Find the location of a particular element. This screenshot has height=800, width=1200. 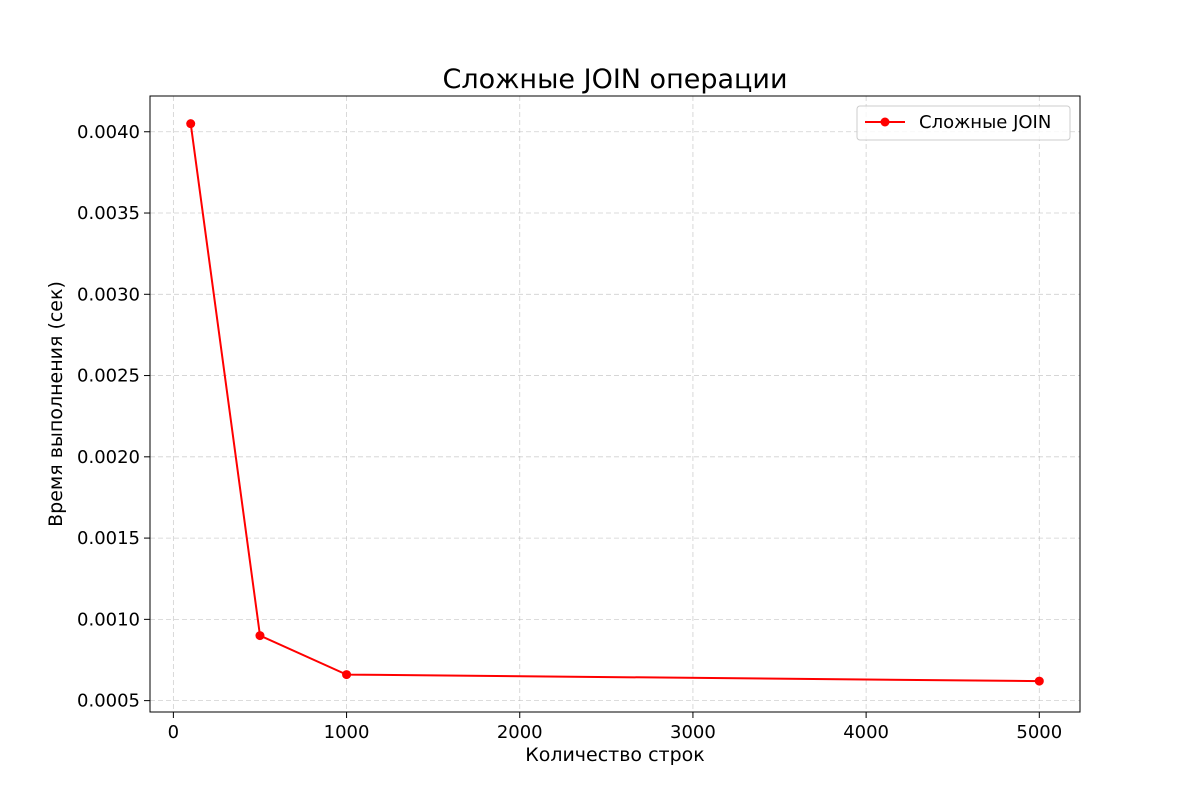

y-tick-label: 0.0035 is located at coordinates (108, 213).